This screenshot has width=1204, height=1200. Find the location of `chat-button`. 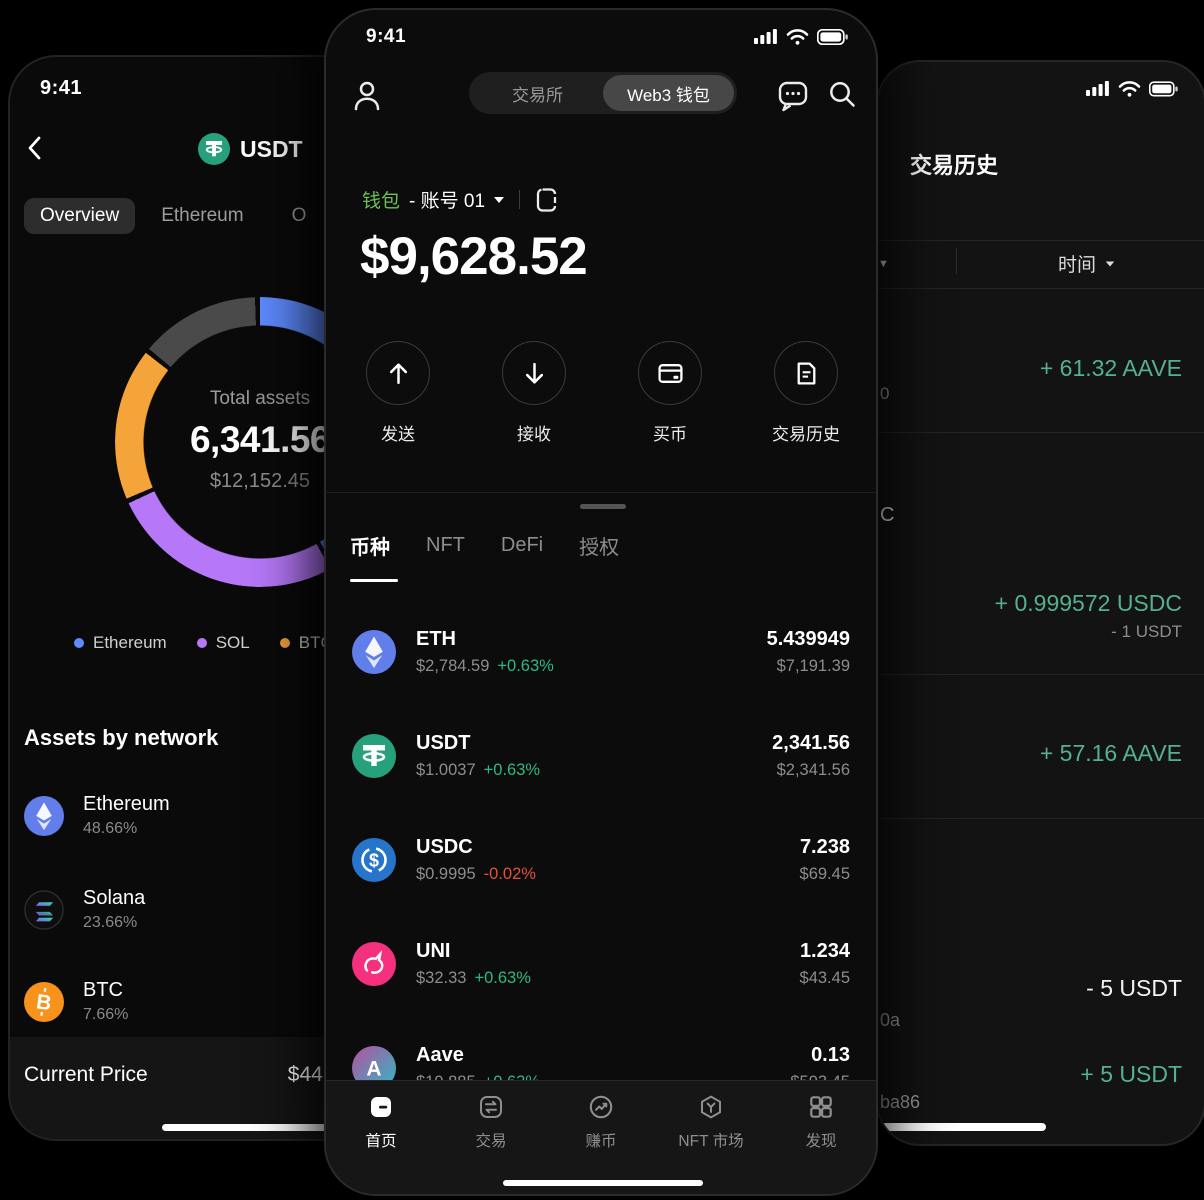

chat-button is located at coordinates (793, 96).